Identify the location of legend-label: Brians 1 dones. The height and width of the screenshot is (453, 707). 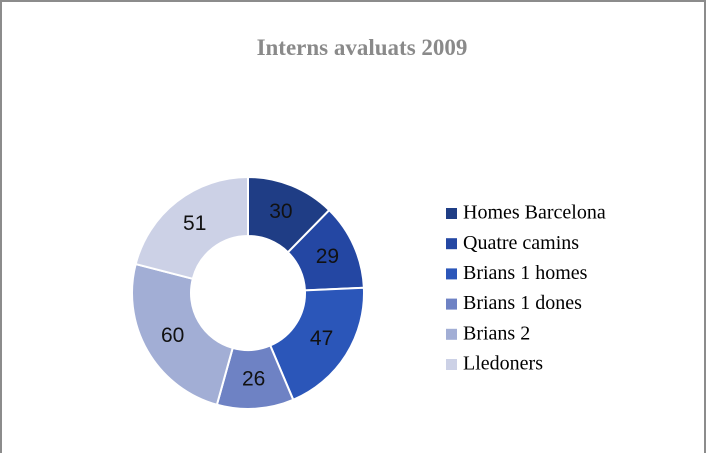
(522, 303).